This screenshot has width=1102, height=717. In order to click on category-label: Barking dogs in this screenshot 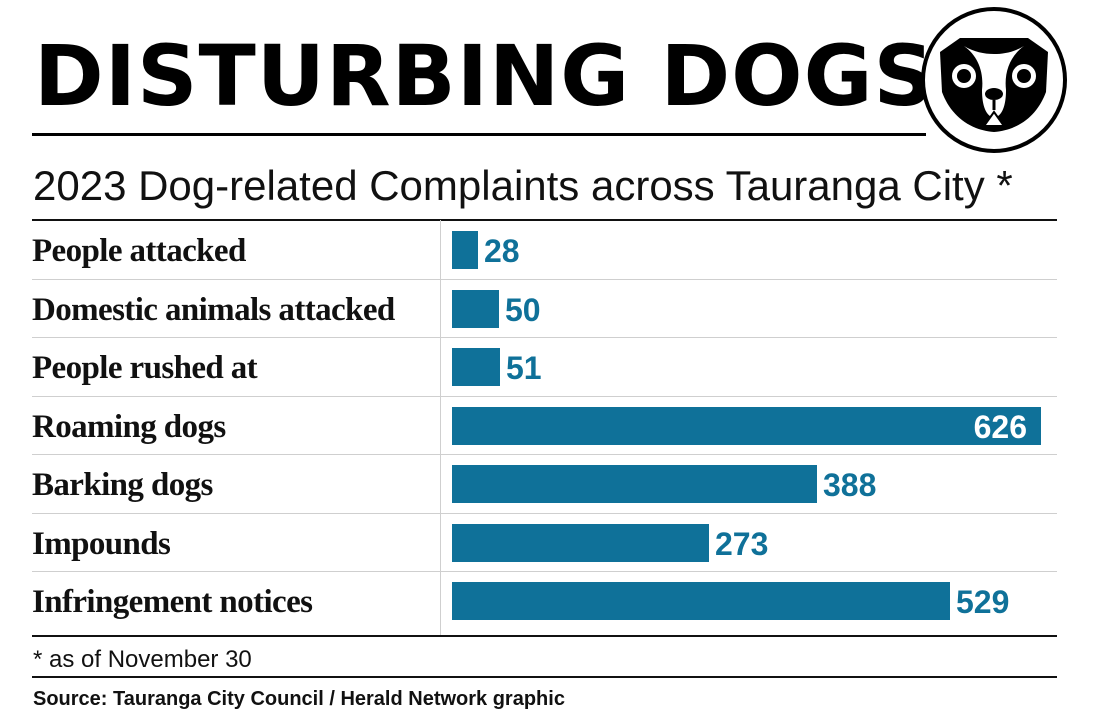, I will do `click(122, 485)`.